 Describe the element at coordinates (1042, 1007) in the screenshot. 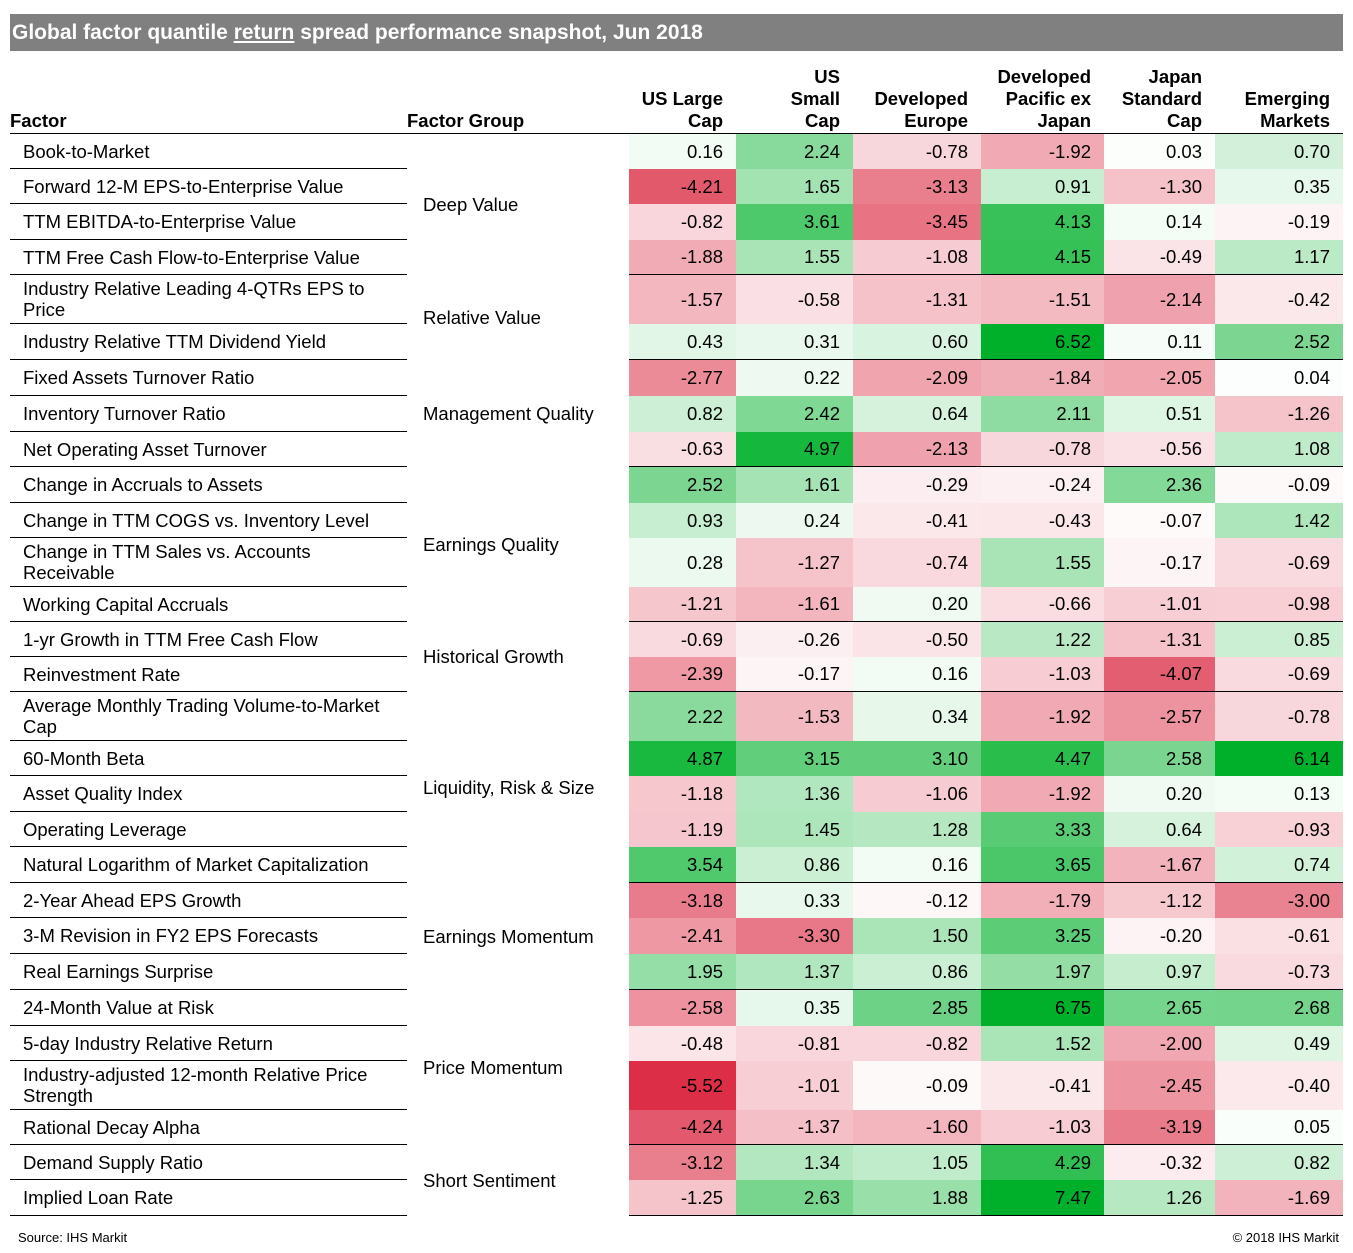

I see `heatmap-cell: 6.75` at that location.